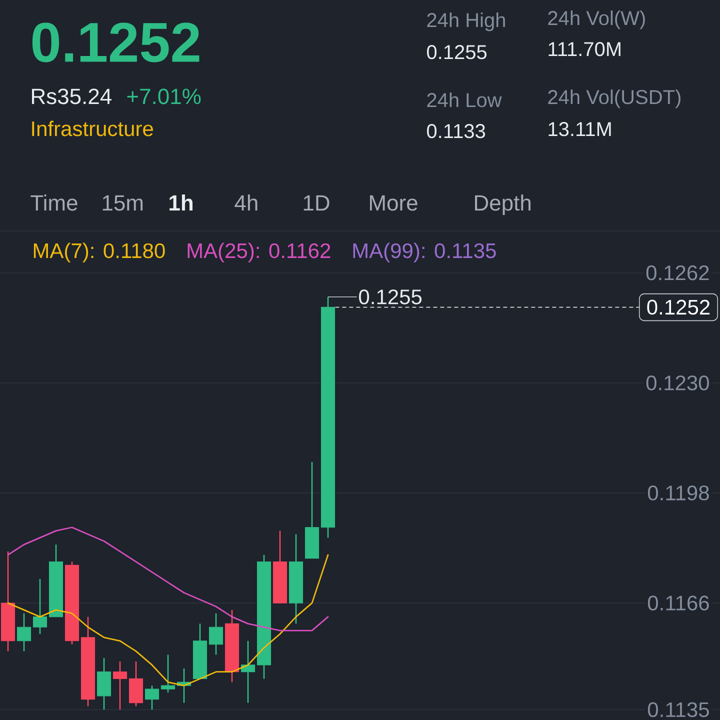 The image size is (720, 720). What do you see at coordinates (677, 272) in the screenshot?
I see `y-tick-label: 0.1262` at bounding box center [677, 272].